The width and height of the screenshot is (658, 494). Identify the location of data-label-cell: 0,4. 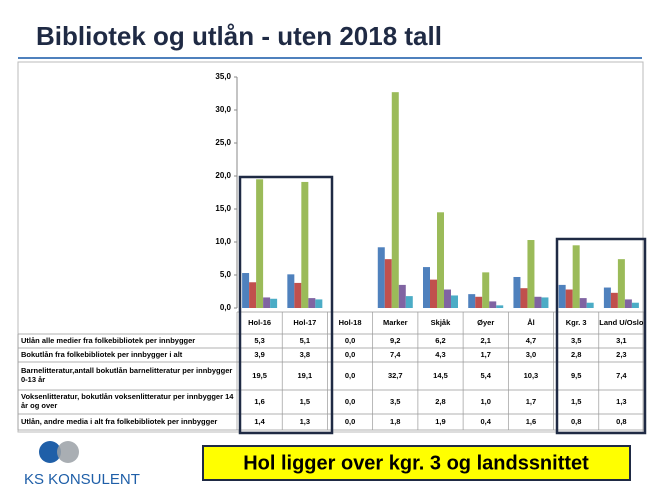
(485, 421).